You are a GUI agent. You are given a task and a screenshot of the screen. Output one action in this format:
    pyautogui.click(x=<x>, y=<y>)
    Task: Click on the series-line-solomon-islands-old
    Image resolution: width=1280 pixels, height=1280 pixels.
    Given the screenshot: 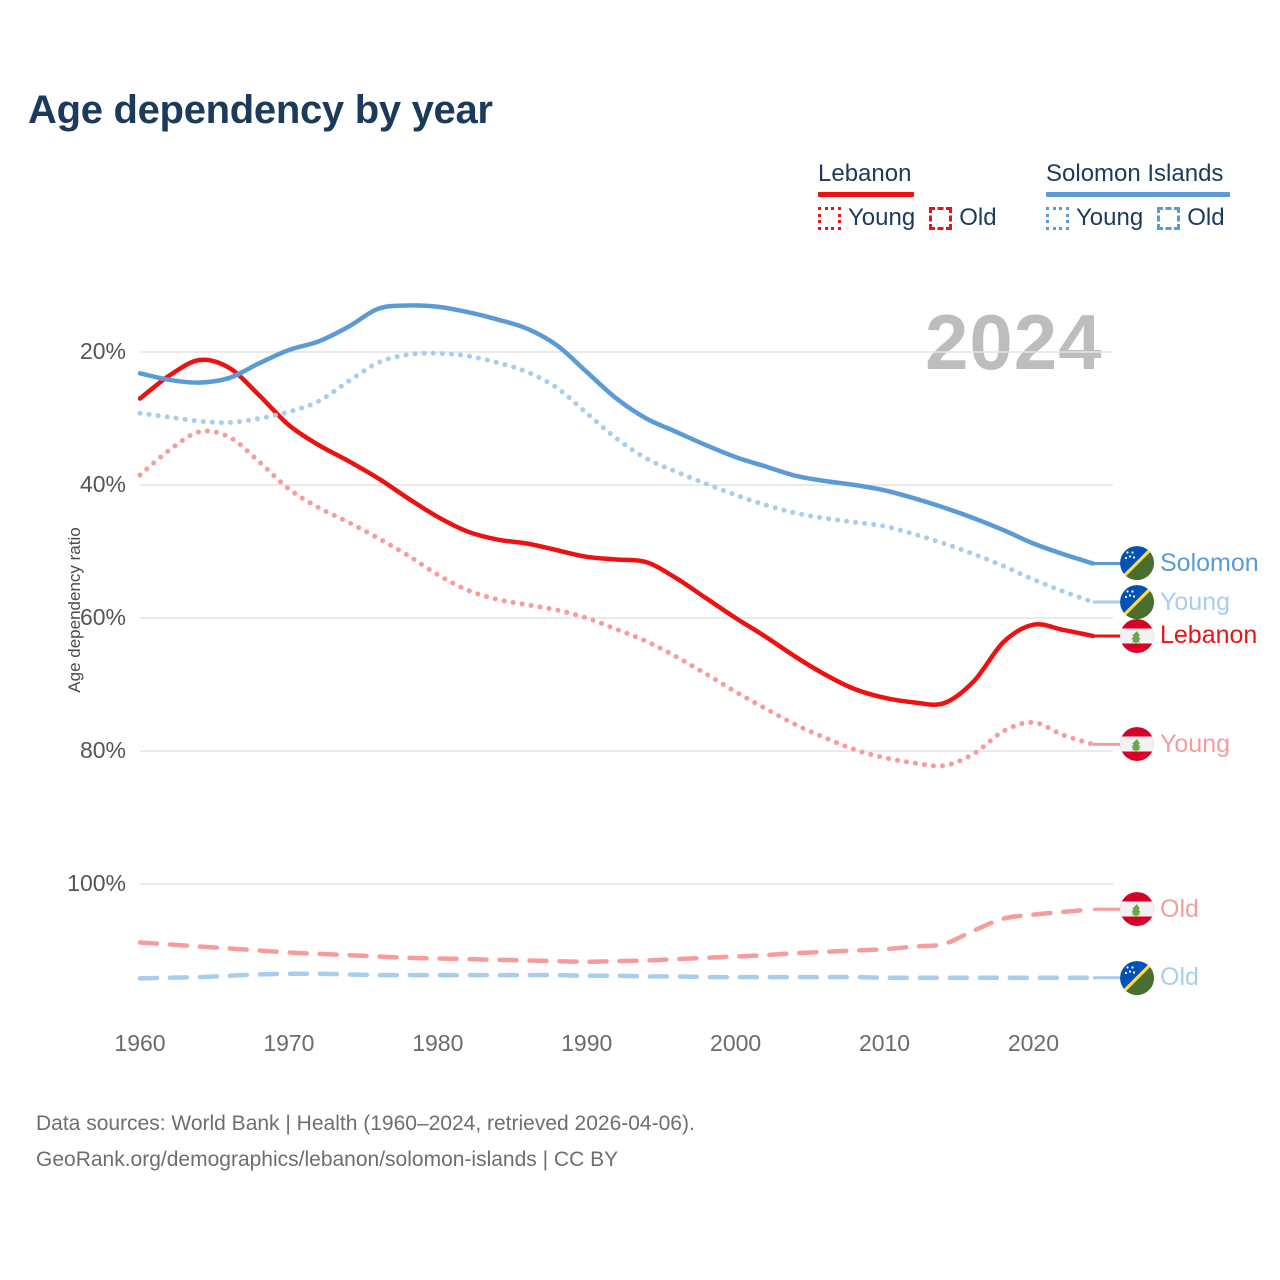 What is the action you would take?
    pyautogui.click(x=616, y=976)
    